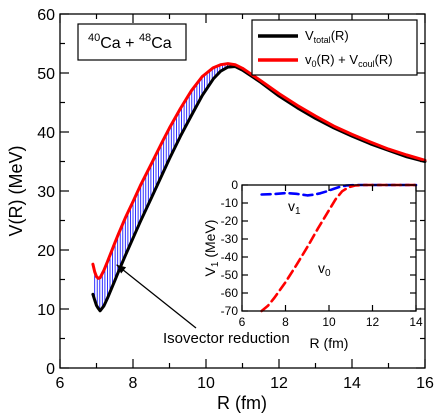 Image resolution: width=436 pixels, height=414 pixels. What do you see at coordinates (203, 305) in the screenshot?
I see `isovector-annotation: Isovector reduction` at bounding box center [203, 305].